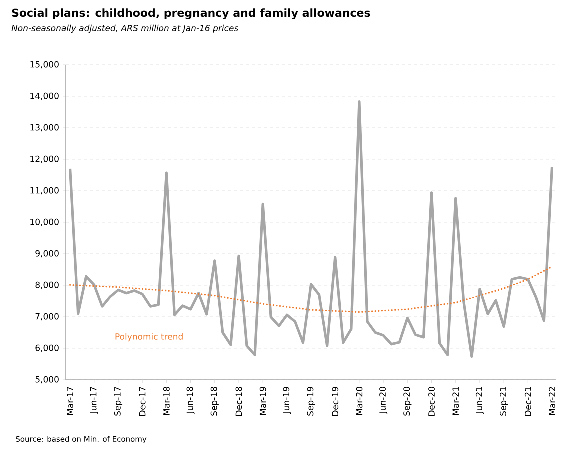  What do you see at coordinates (408, 401) in the screenshot?
I see `x-tick-label: Sep-20` at bounding box center [408, 401].